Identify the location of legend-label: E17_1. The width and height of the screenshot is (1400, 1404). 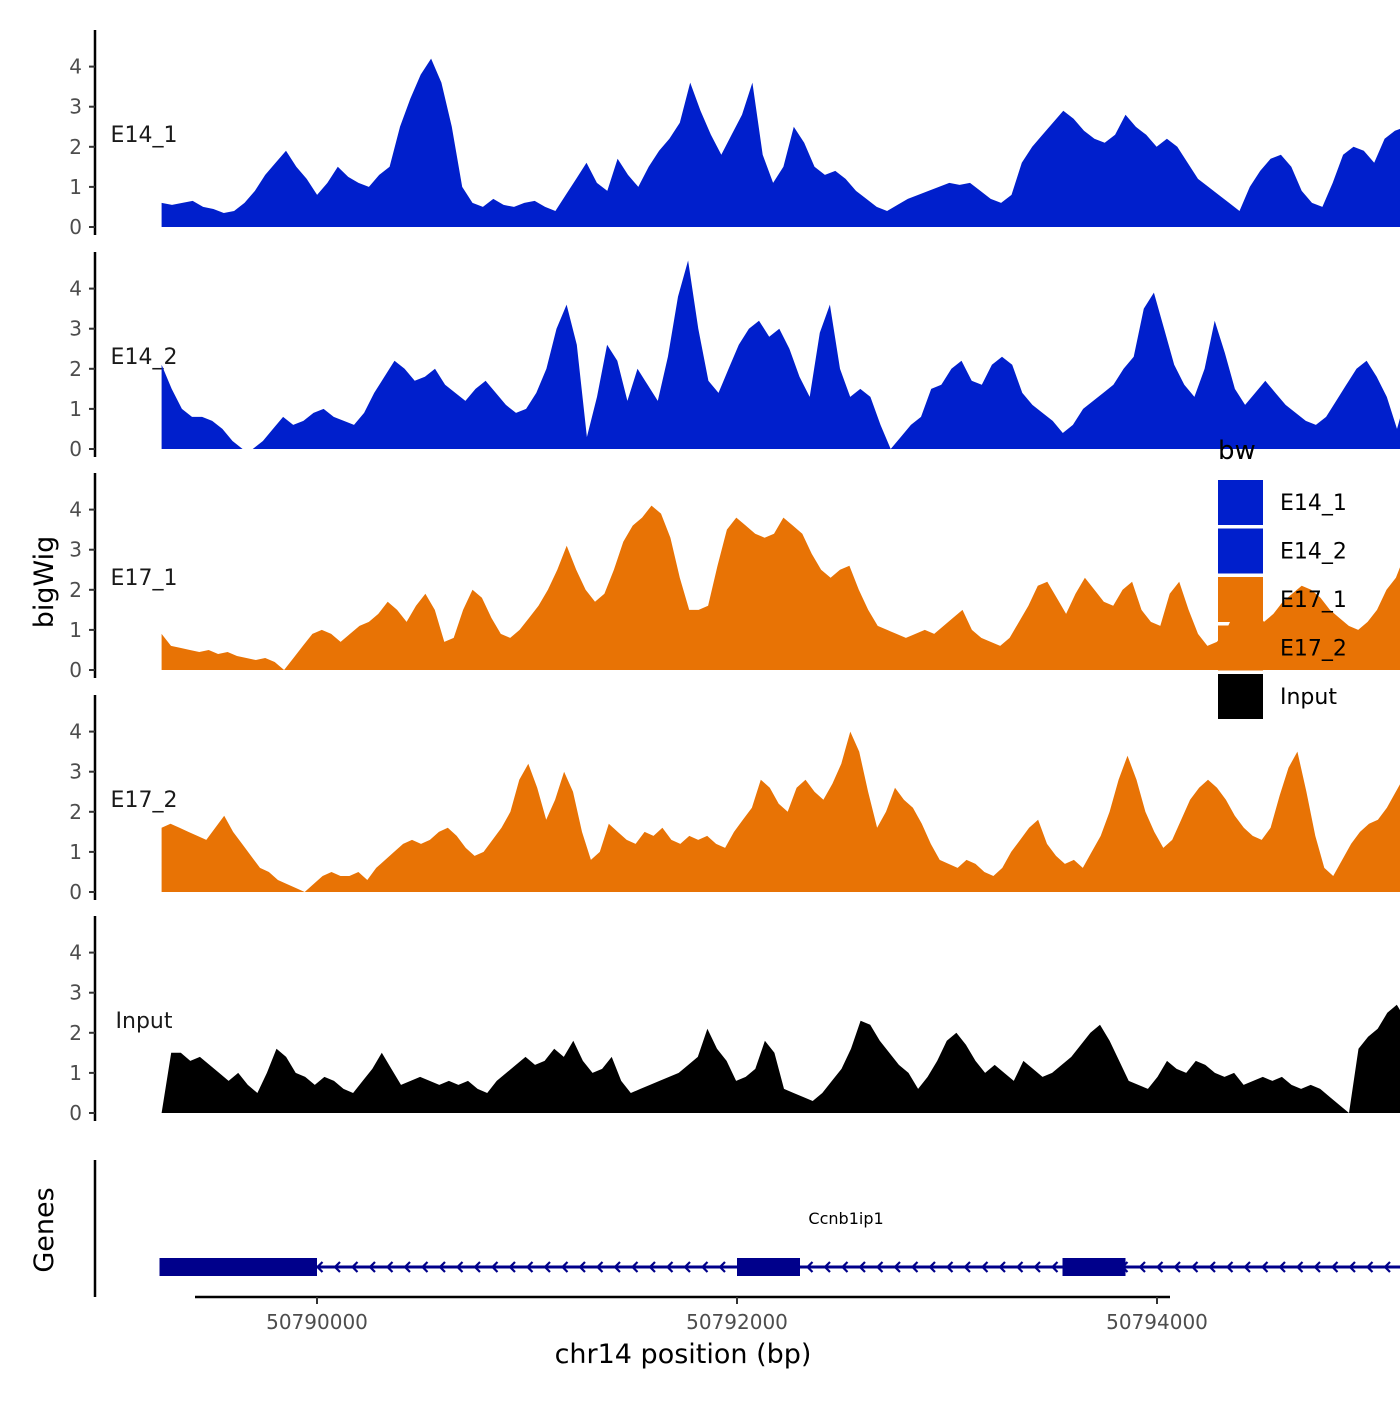
(1313, 600).